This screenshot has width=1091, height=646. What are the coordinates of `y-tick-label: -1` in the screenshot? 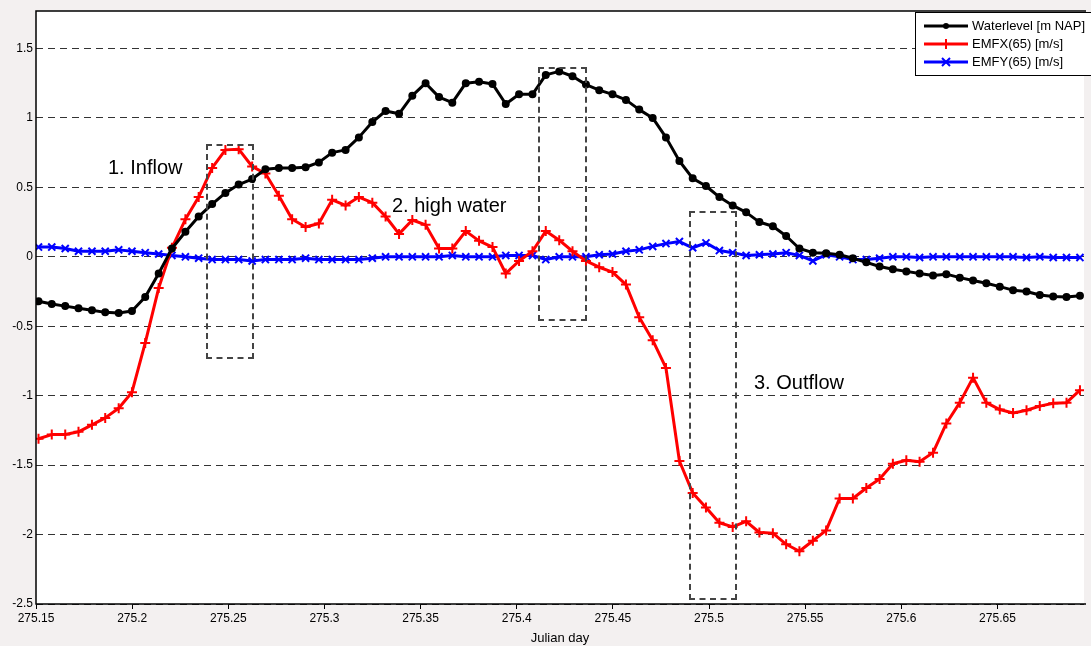 It's located at (28, 395).